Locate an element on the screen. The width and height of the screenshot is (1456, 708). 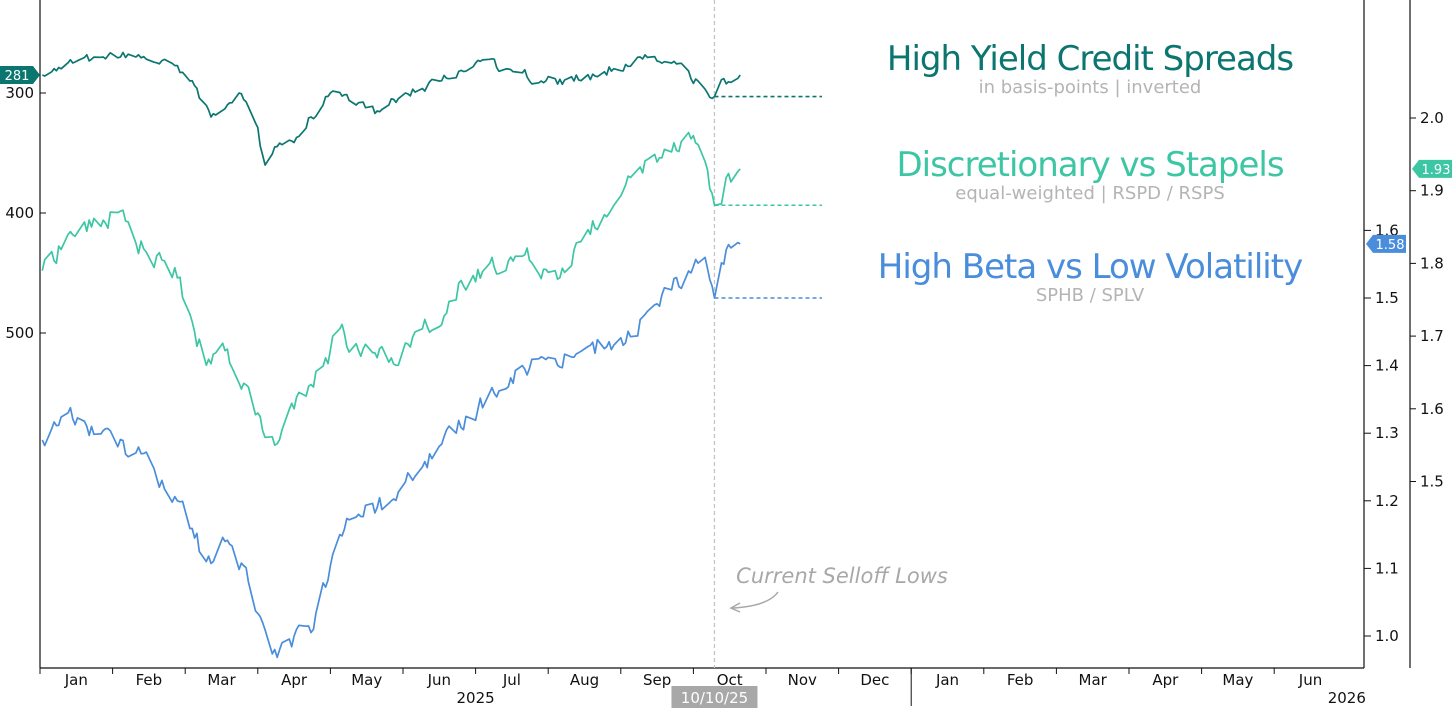
legend-subtitle-discretionary: equal-weighted | RSPD / RSPS is located at coordinates (1090, 193).